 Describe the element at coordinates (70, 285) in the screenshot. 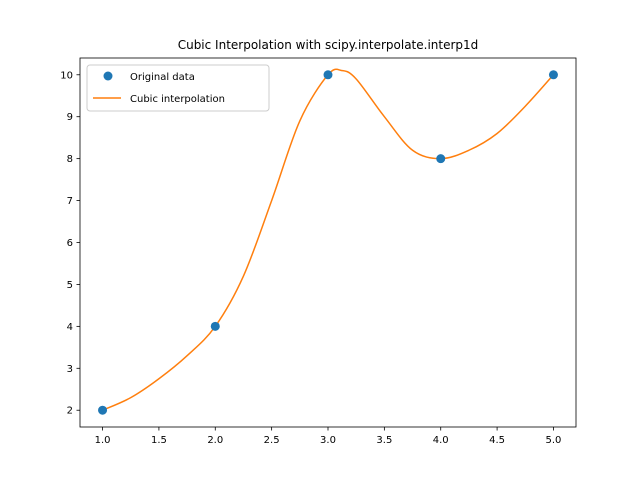

I see `y-tick-label: 5` at that location.